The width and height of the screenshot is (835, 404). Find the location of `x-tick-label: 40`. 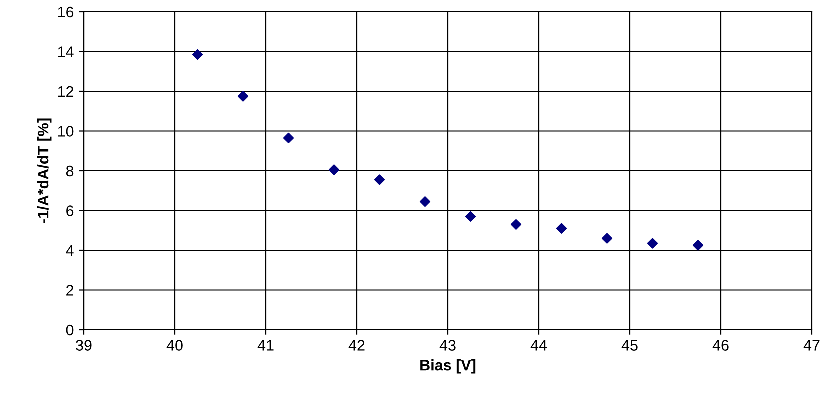

x-tick-label: 40 is located at coordinates (174, 345).